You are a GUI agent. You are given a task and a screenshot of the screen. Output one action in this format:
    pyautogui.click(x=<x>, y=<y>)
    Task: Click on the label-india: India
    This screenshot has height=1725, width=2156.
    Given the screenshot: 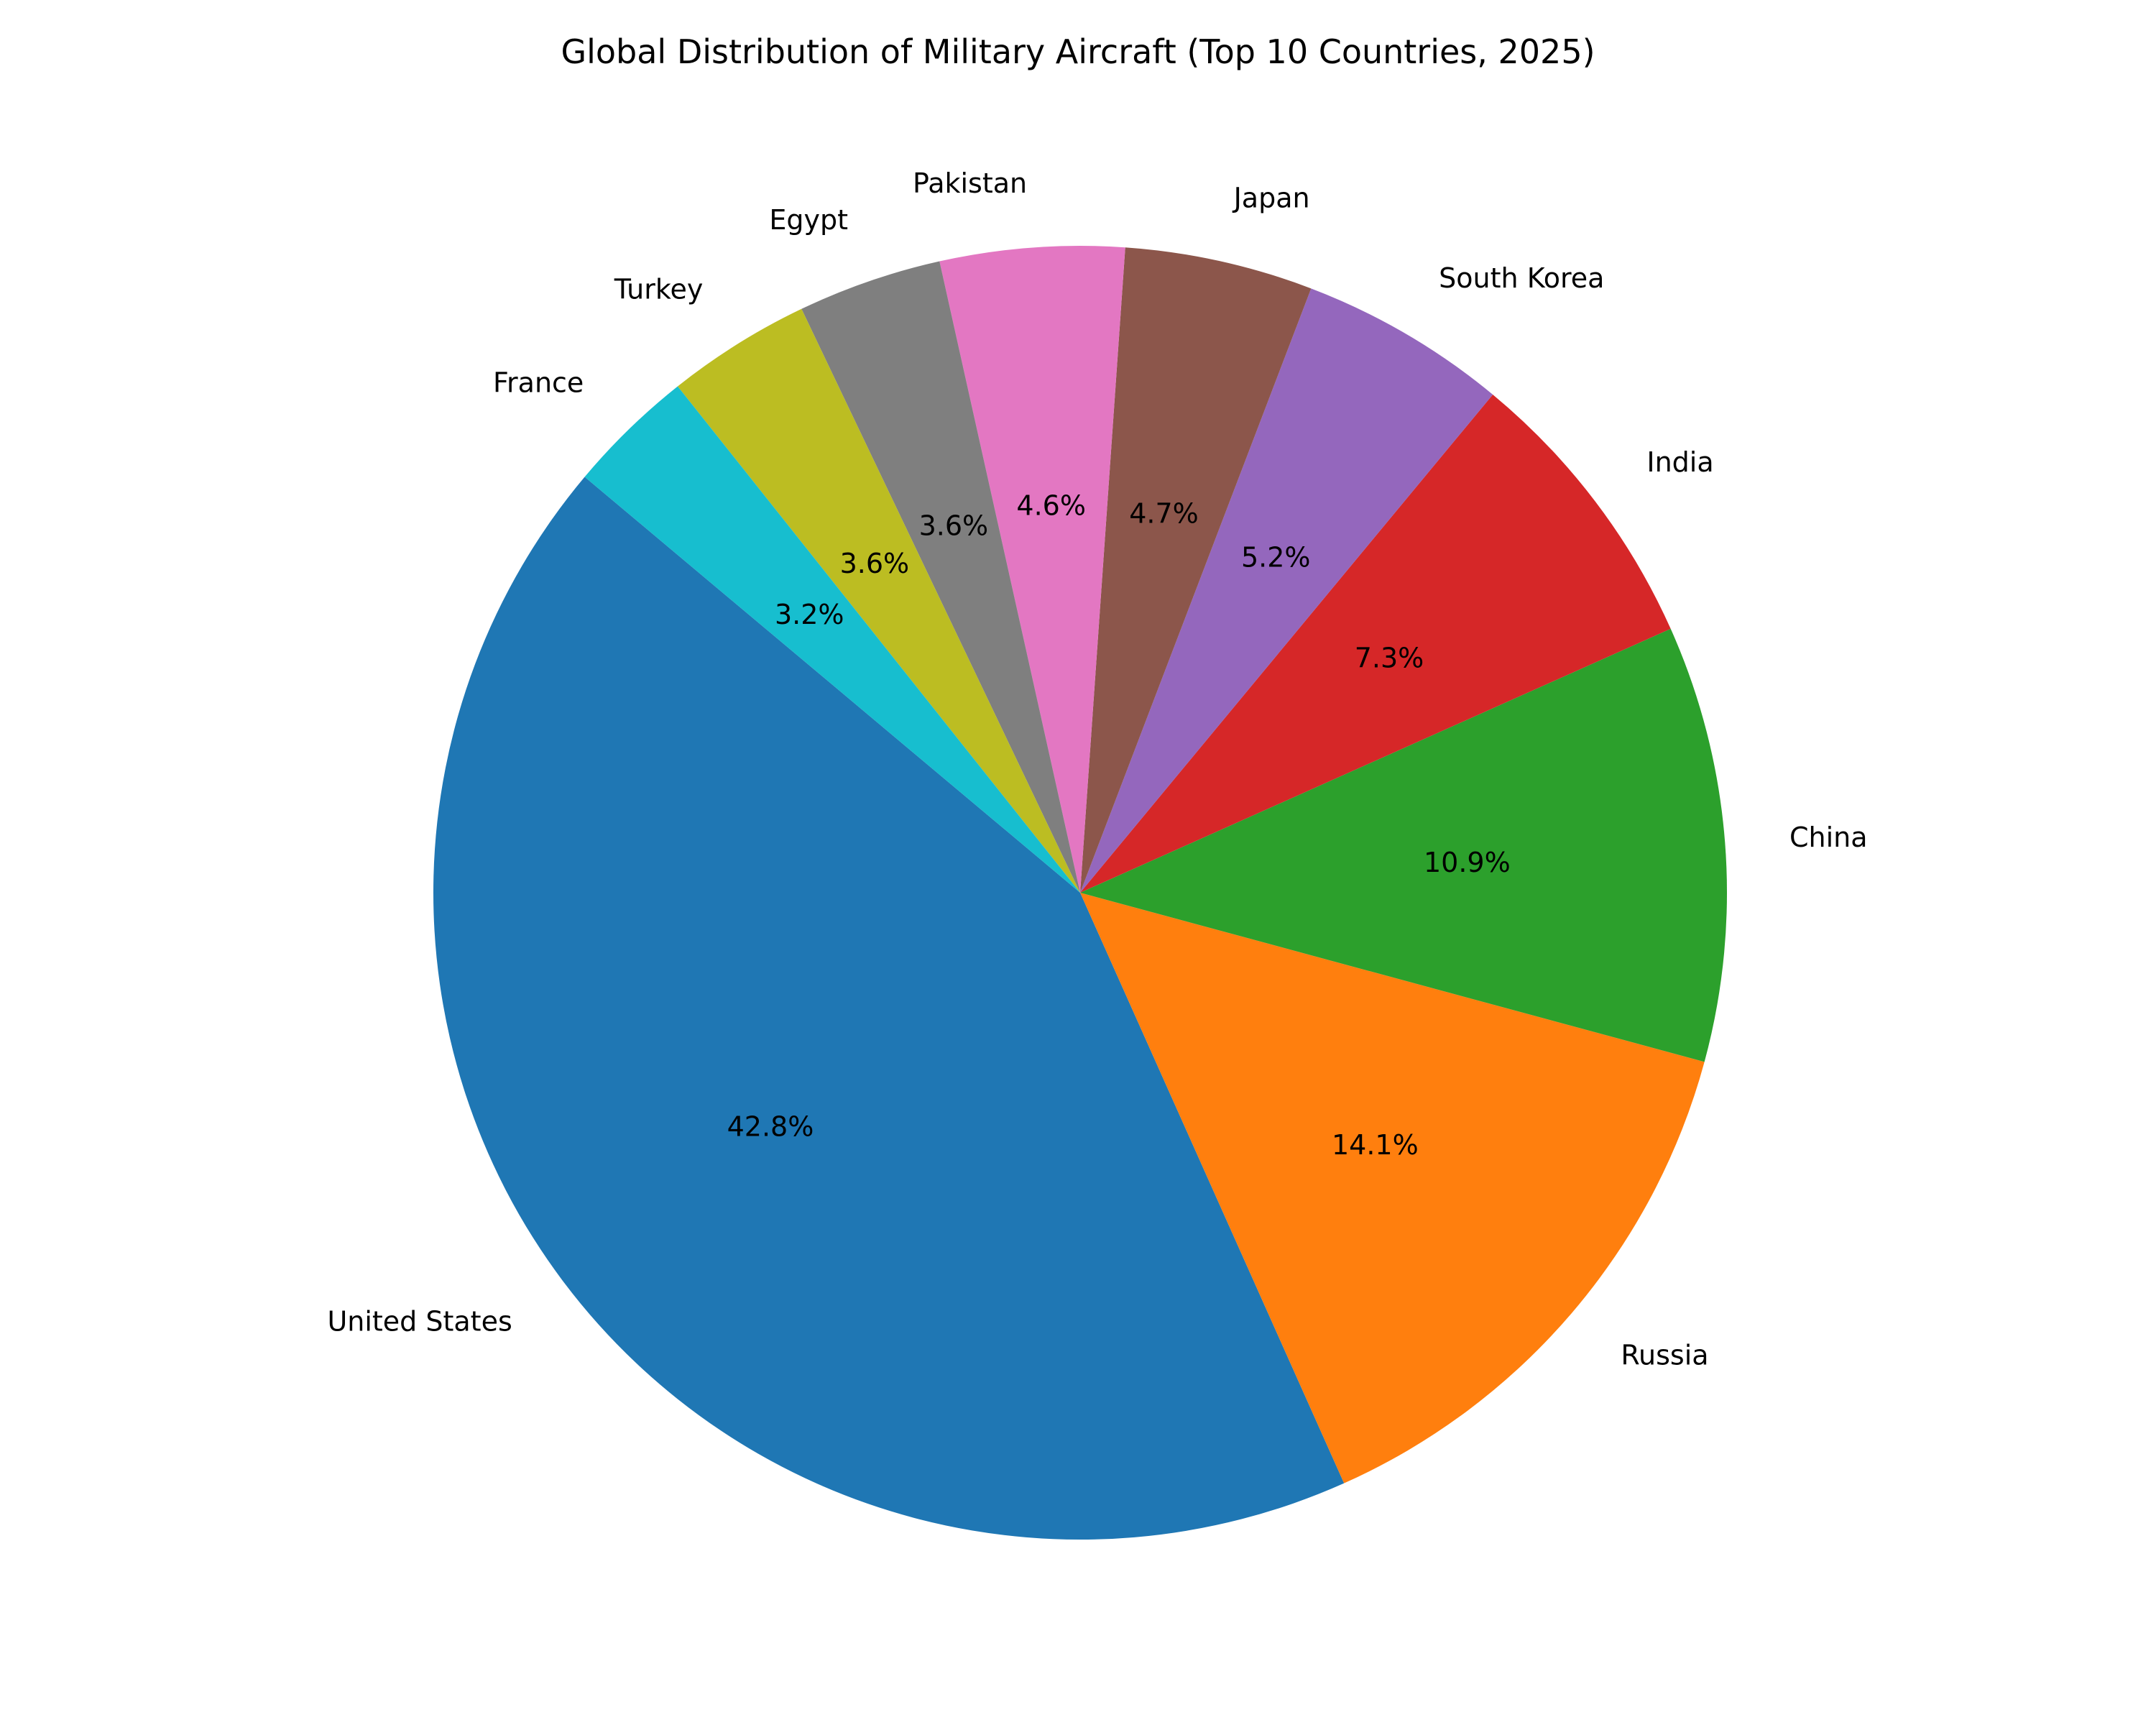 What is the action you would take?
    pyautogui.click(x=1679, y=462)
    